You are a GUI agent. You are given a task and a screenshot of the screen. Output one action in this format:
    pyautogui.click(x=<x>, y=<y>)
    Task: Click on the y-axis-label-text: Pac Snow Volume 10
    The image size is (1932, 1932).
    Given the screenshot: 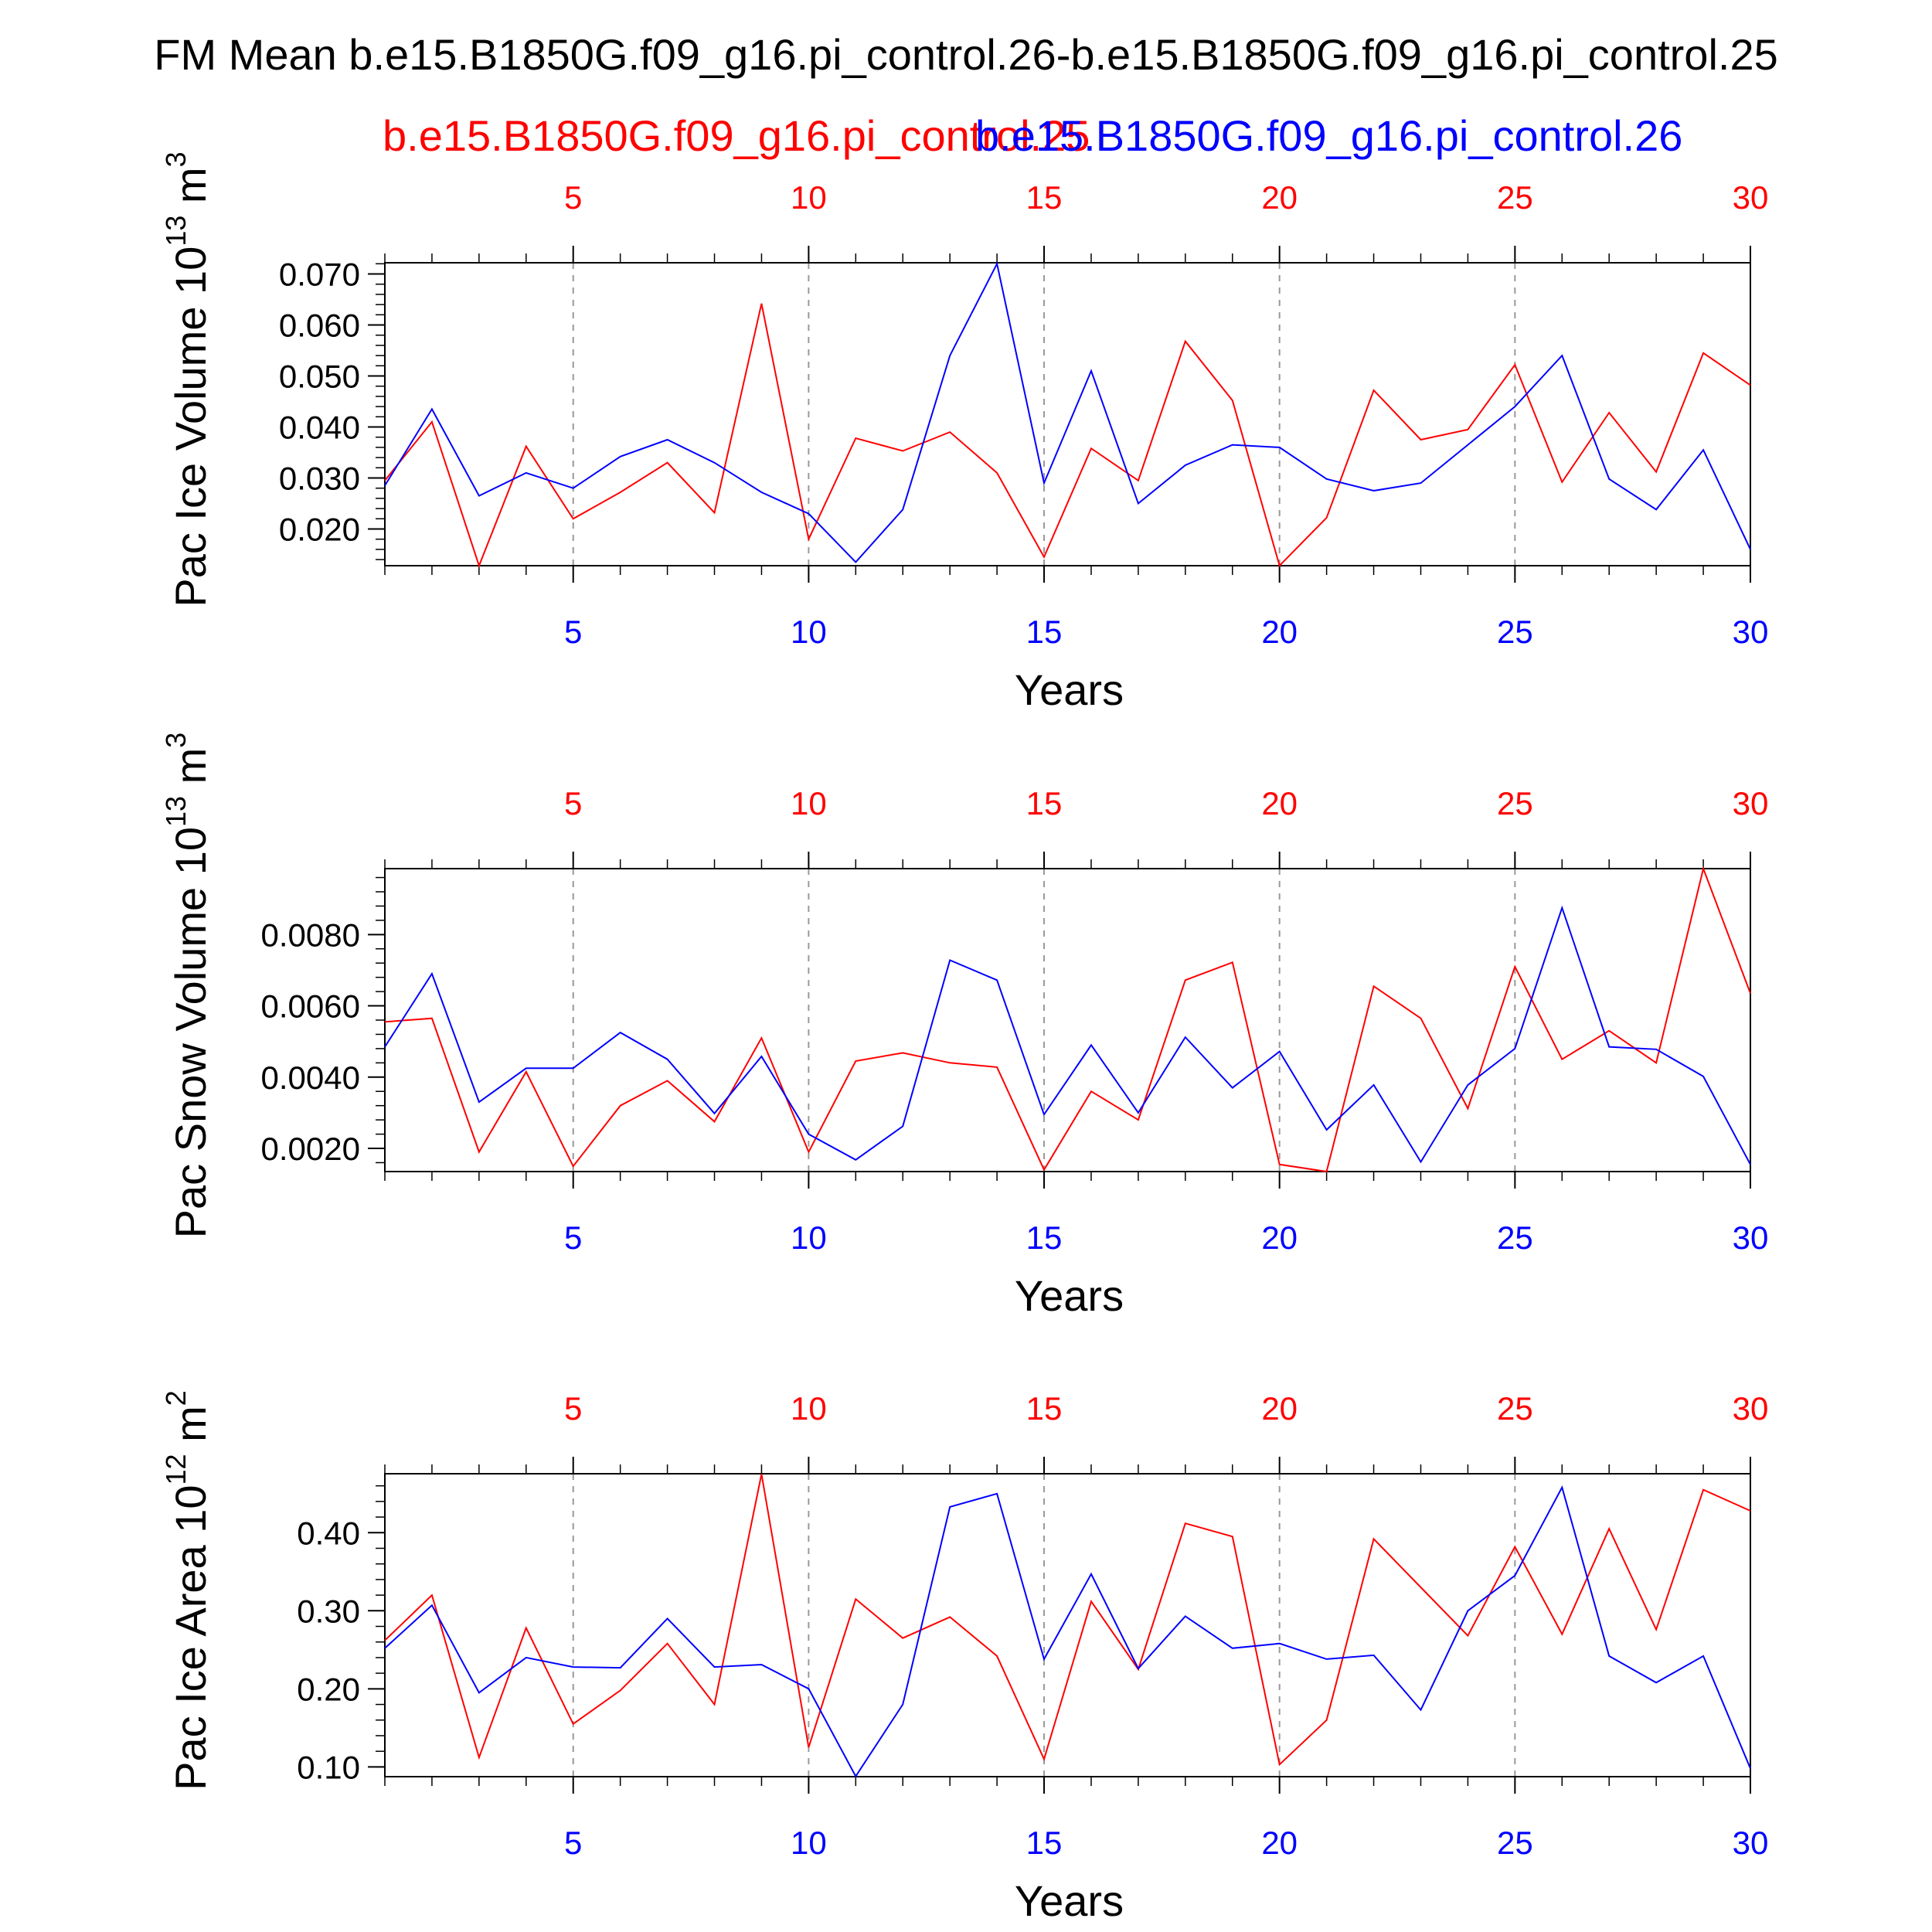 What is the action you would take?
    pyautogui.click(x=191, y=1033)
    